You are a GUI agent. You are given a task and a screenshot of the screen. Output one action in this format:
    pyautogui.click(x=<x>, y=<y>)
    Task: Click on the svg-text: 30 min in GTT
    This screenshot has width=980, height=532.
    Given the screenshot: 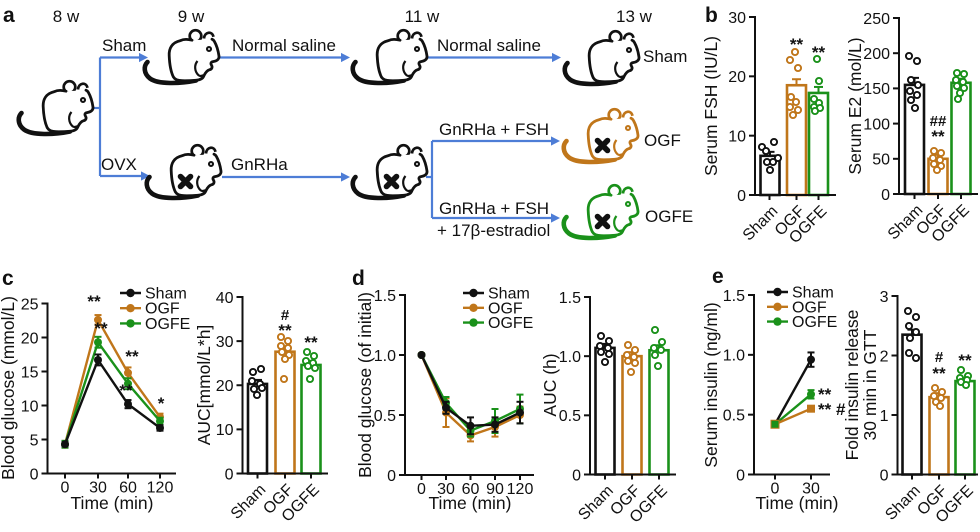 What is the action you would take?
    pyautogui.click(x=870, y=384)
    